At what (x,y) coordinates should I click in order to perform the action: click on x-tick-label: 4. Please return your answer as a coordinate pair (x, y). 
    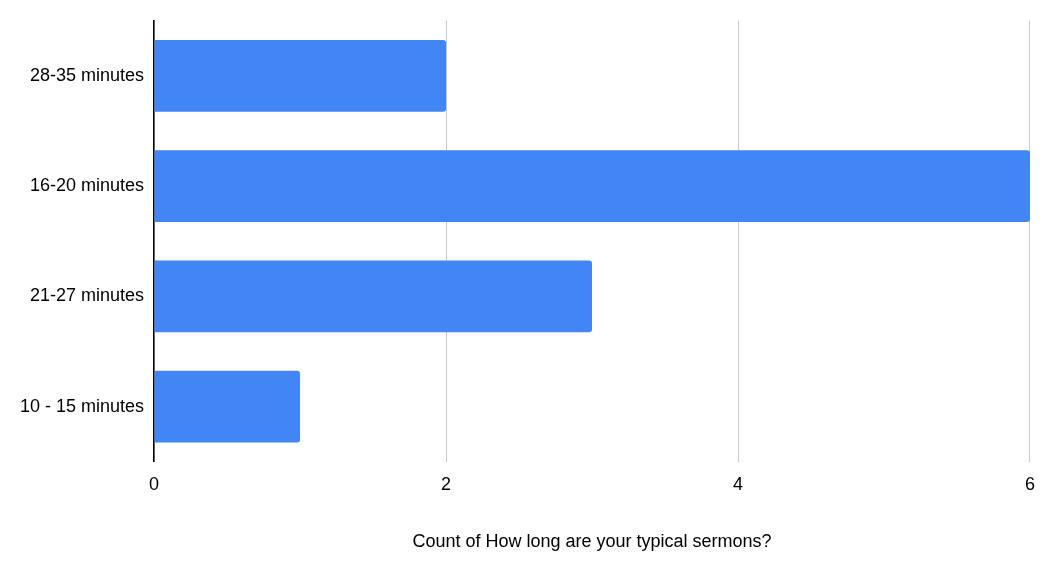
    Looking at the image, I should click on (738, 483).